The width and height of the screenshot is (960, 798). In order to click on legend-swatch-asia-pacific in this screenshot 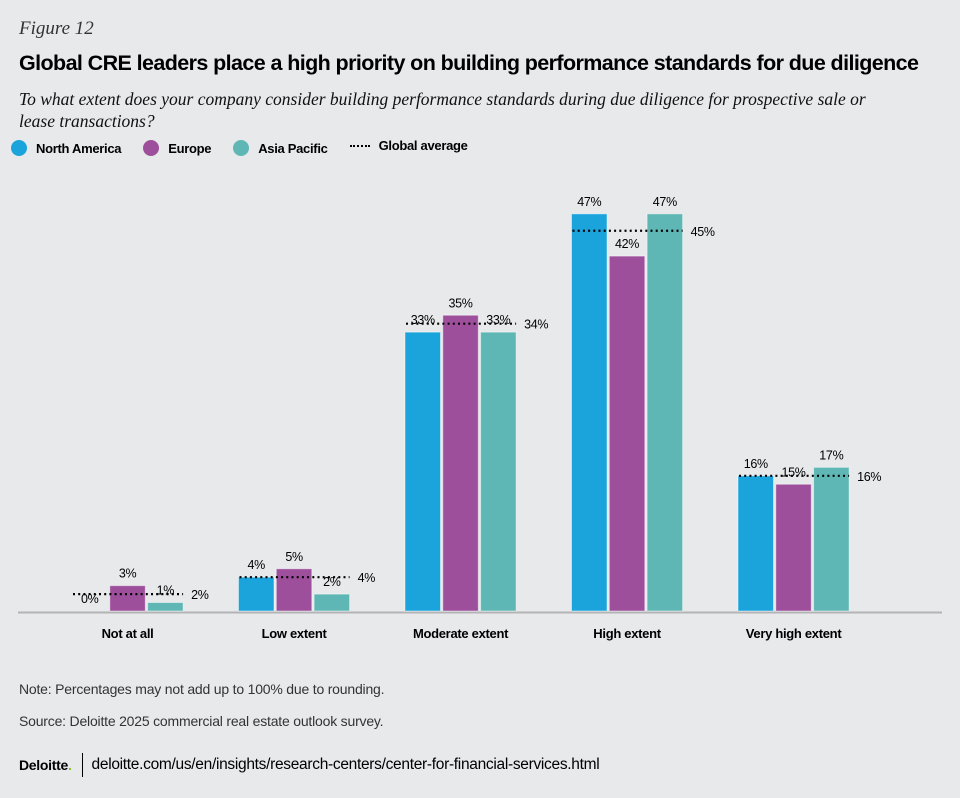, I will do `click(241, 148)`.